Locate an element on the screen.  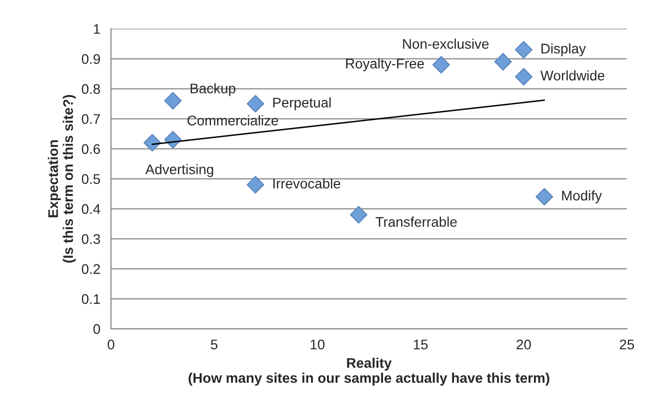
y-tick-label: 0 is located at coordinates (96, 329).